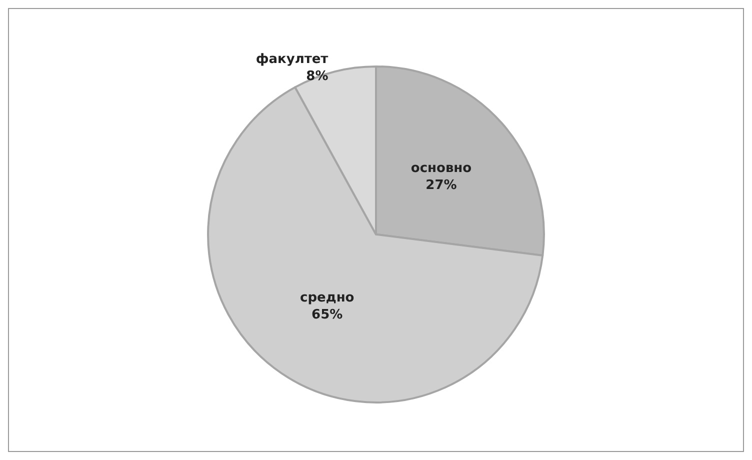 The image size is (752, 460). Describe the element at coordinates (317, 76) in the screenshot. I see `data-label: 8%` at that location.